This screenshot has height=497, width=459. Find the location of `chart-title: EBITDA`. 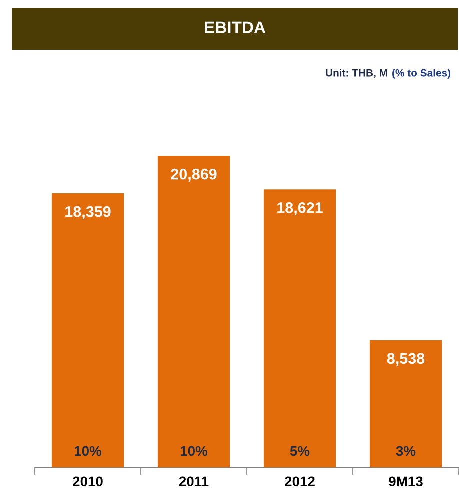

chart-title: EBITDA is located at coordinates (235, 28).